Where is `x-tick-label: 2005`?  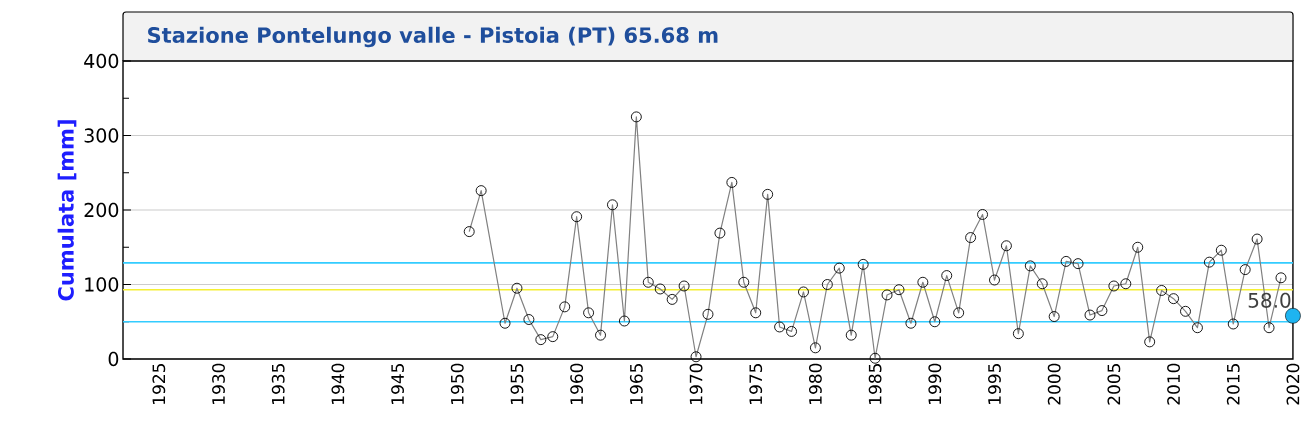
x-tick-label: 2005 is located at coordinates (1114, 384).